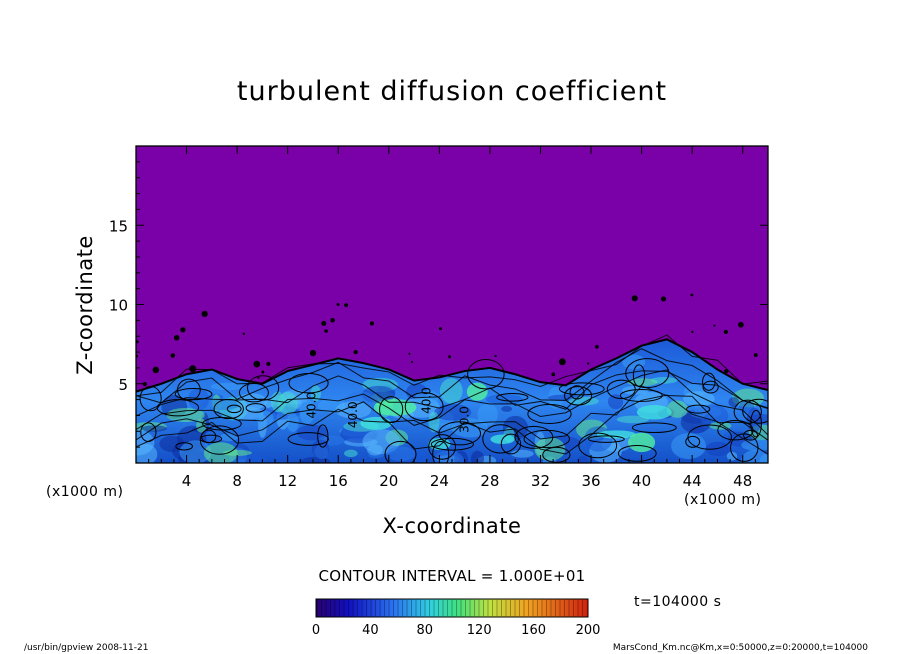  What do you see at coordinates (237, 481) in the screenshot?
I see `x-tick-label: 8` at bounding box center [237, 481].